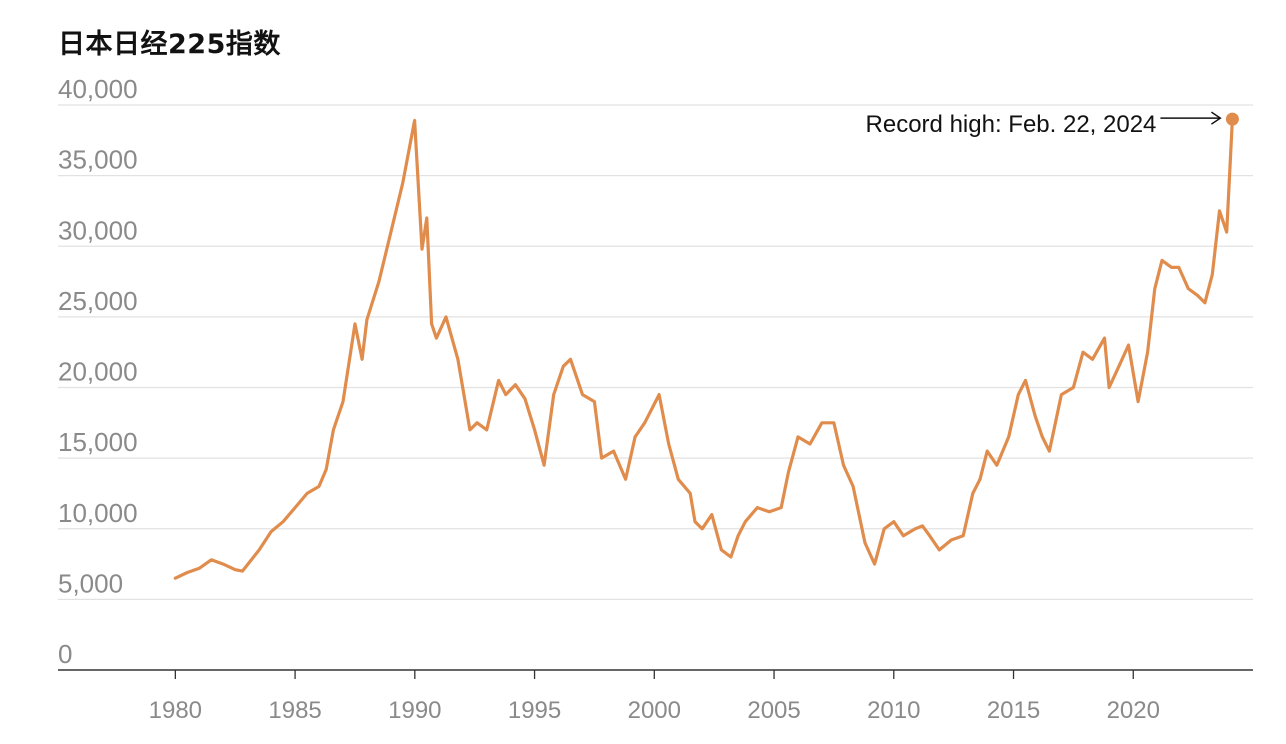 The image size is (1286, 744). Describe the element at coordinates (893, 710) in the screenshot. I see `x-tick-label: 2010` at that location.